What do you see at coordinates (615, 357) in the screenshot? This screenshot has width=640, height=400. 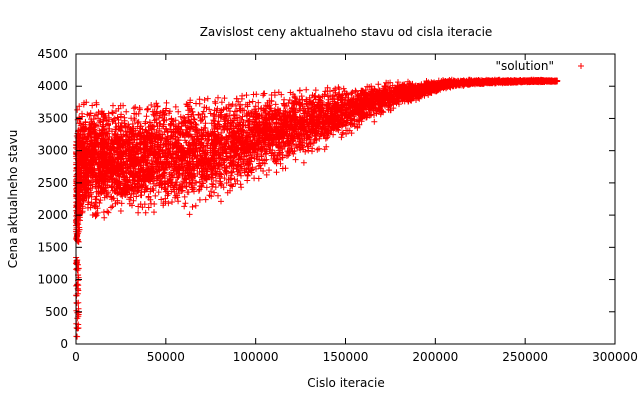 I see `x-tick-label: 300000` at bounding box center [615, 357].